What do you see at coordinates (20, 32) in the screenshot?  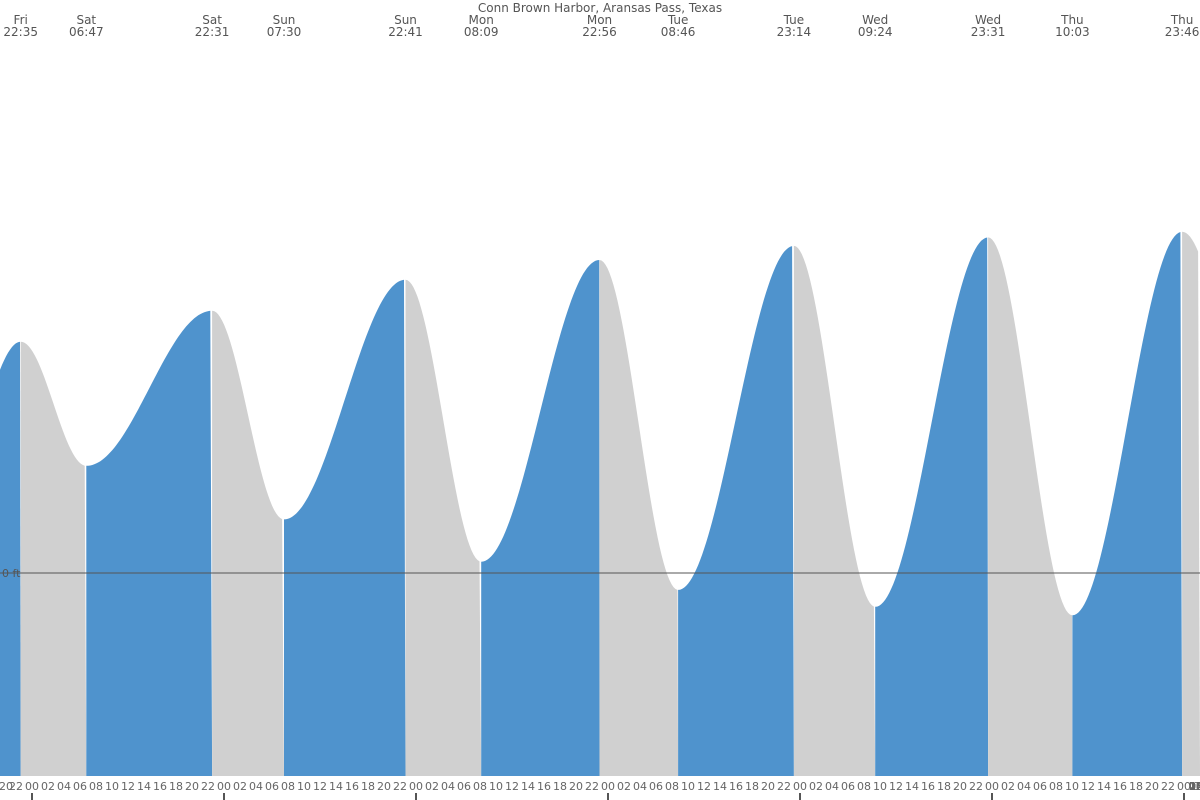 I see `extreme-time-label: 22:35` at bounding box center [20, 32].